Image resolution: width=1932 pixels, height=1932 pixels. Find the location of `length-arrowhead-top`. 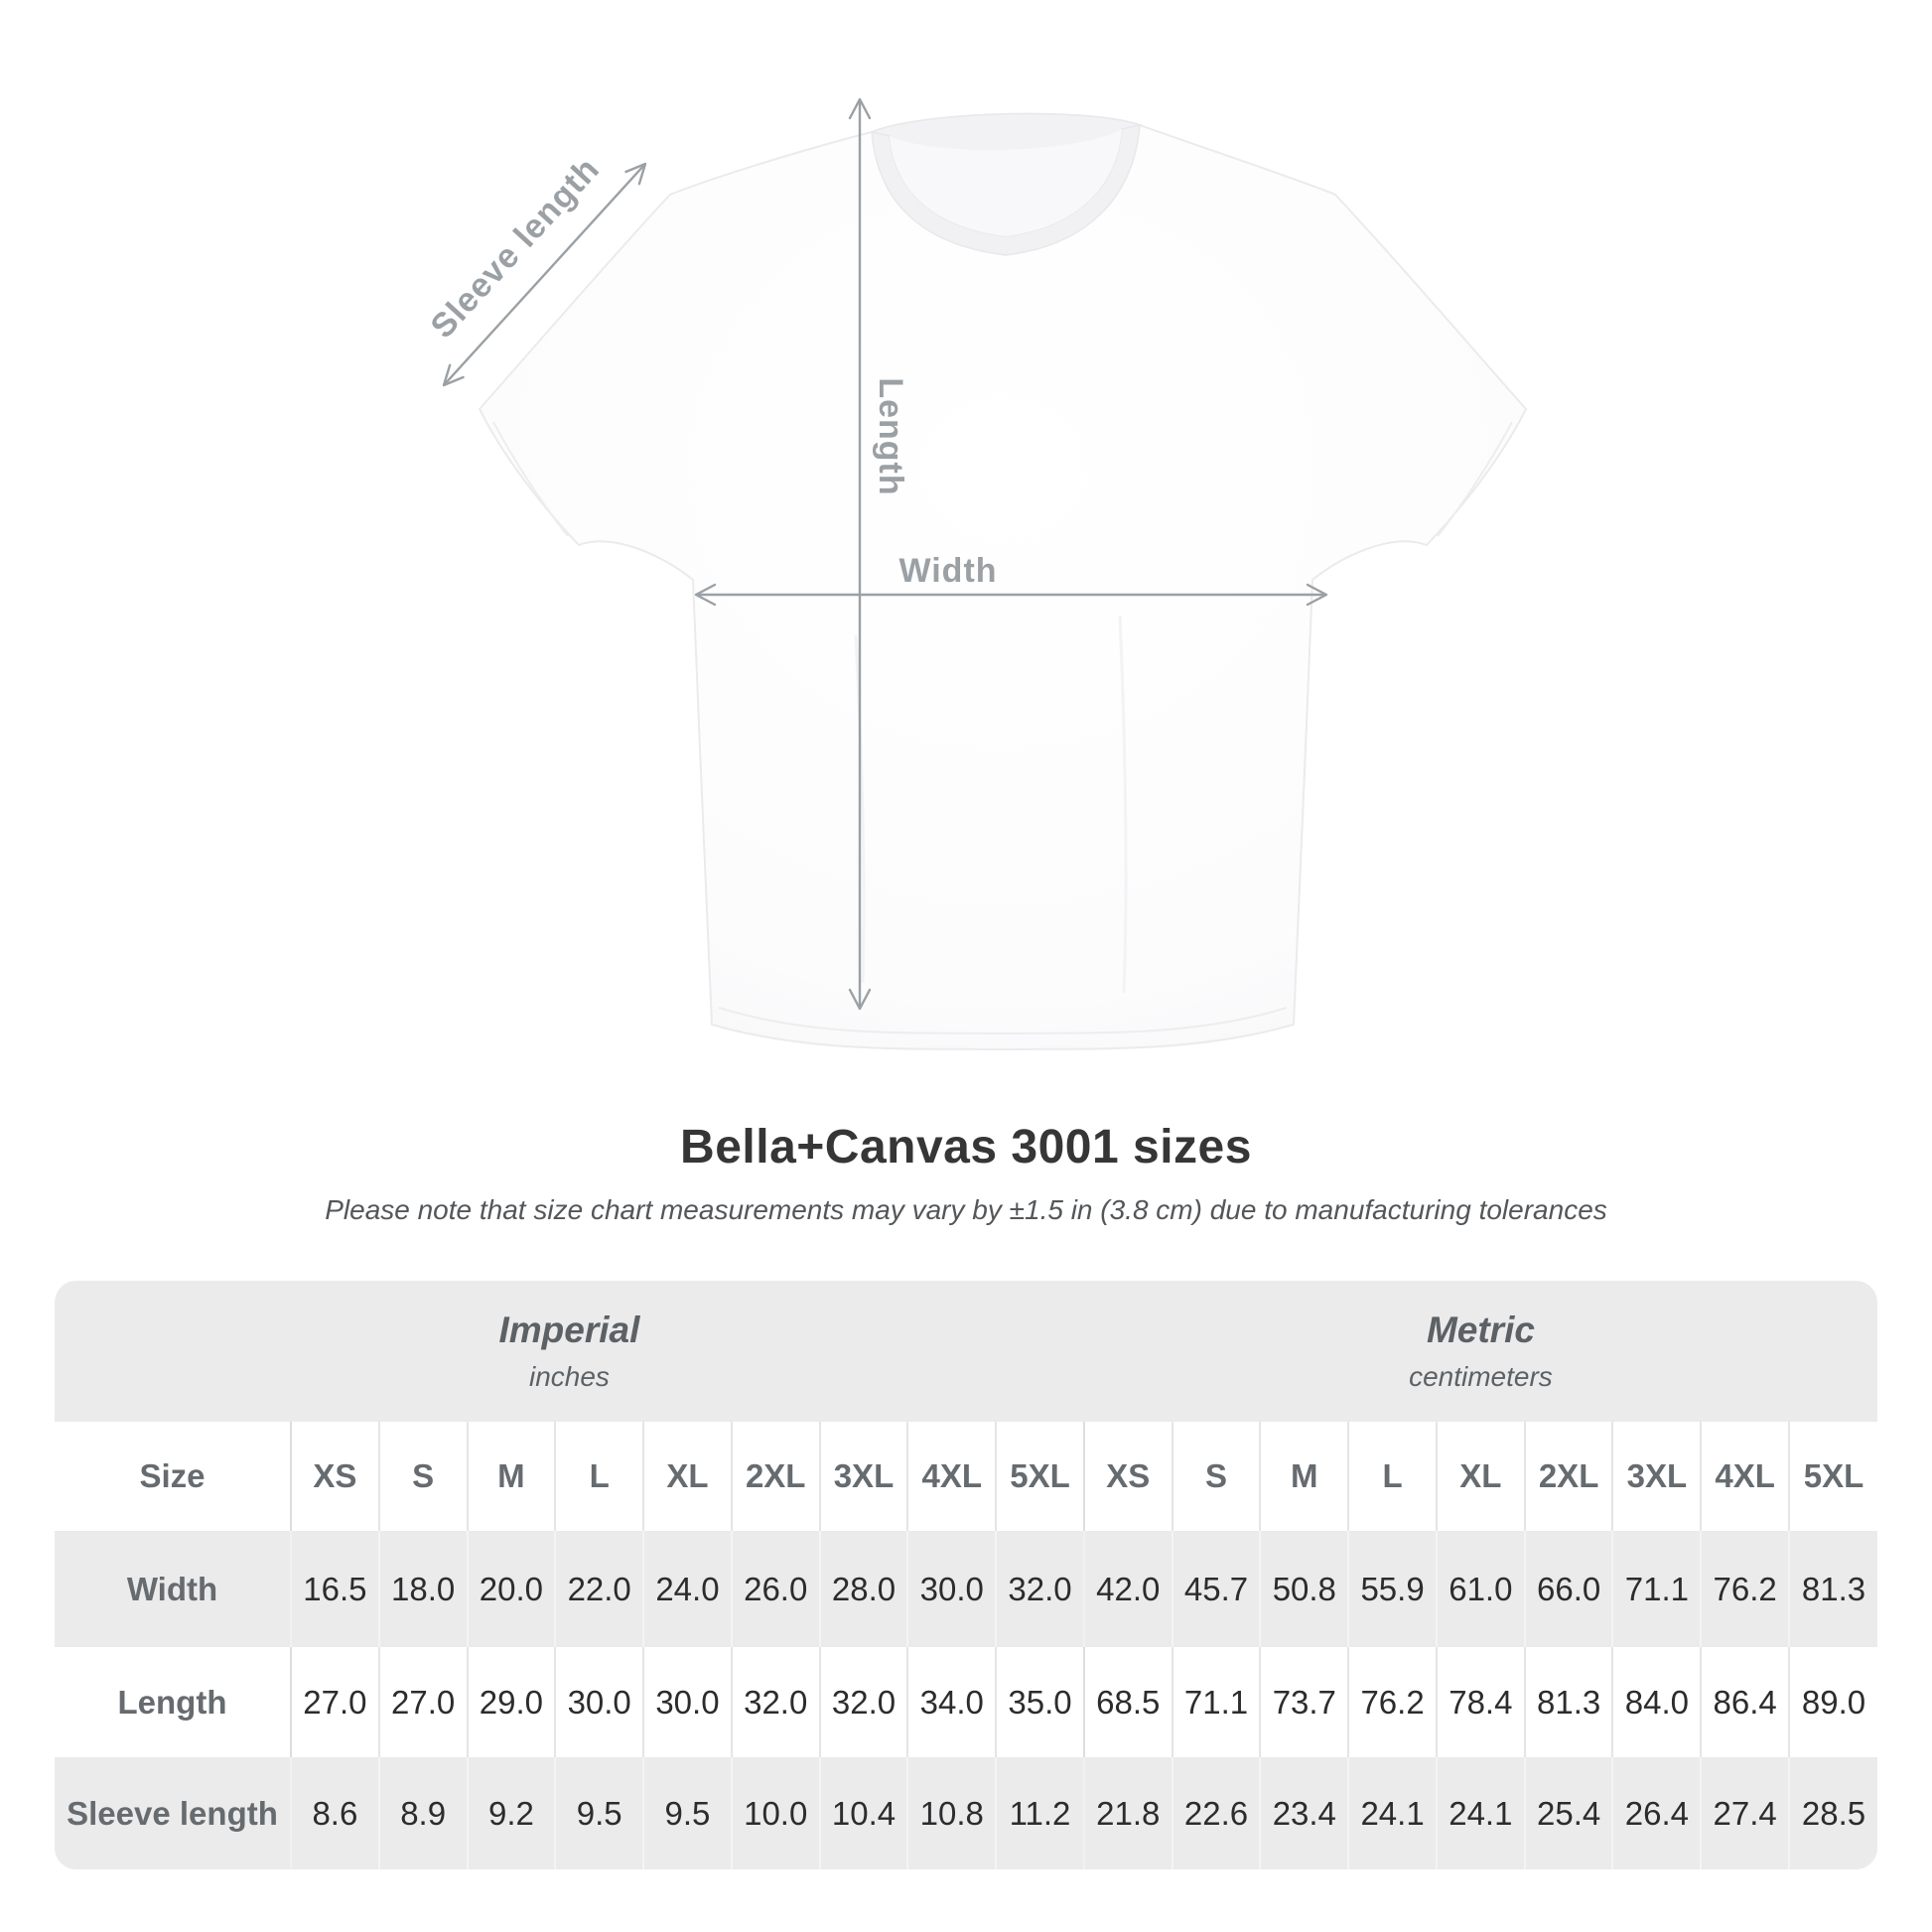

length-arrowhead-top is located at coordinates (860, 108).